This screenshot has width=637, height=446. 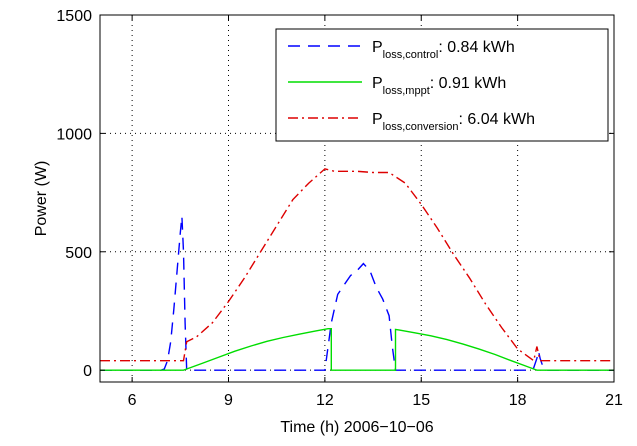 What do you see at coordinates (421, 127) in the screenshot?
I see `legend-subscript: loss,conversion` at bounding box center [421, 127].